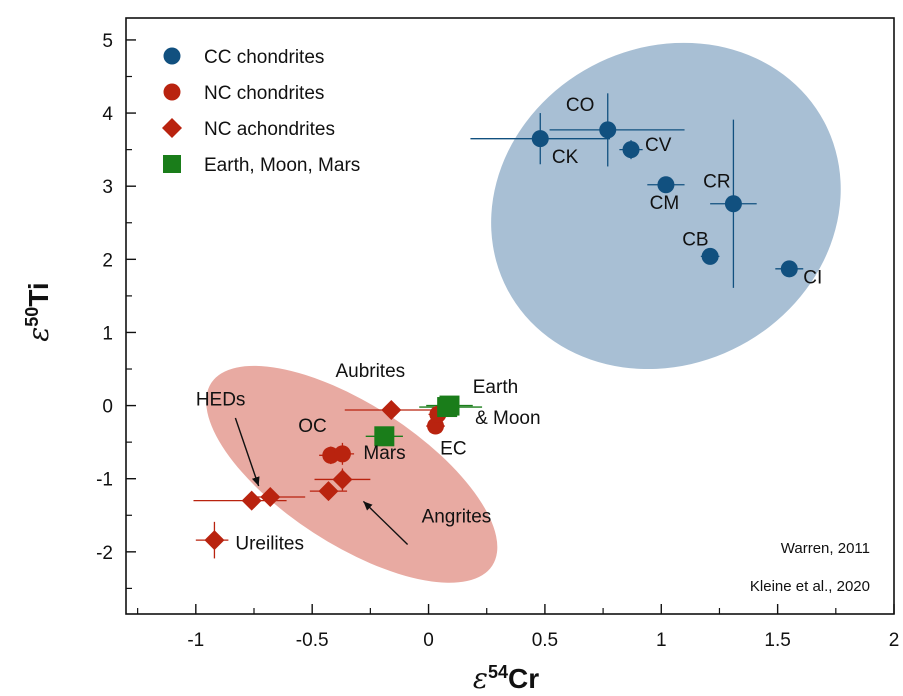 The image size is (903, 696). I want to click on legend-marker-nc-chondrites, so click(172, 92).